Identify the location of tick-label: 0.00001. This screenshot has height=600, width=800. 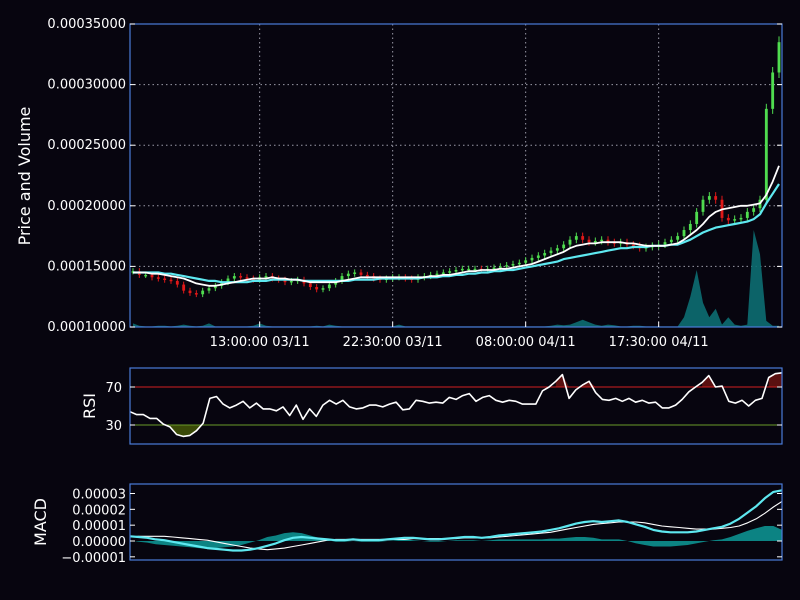
(99, 526).